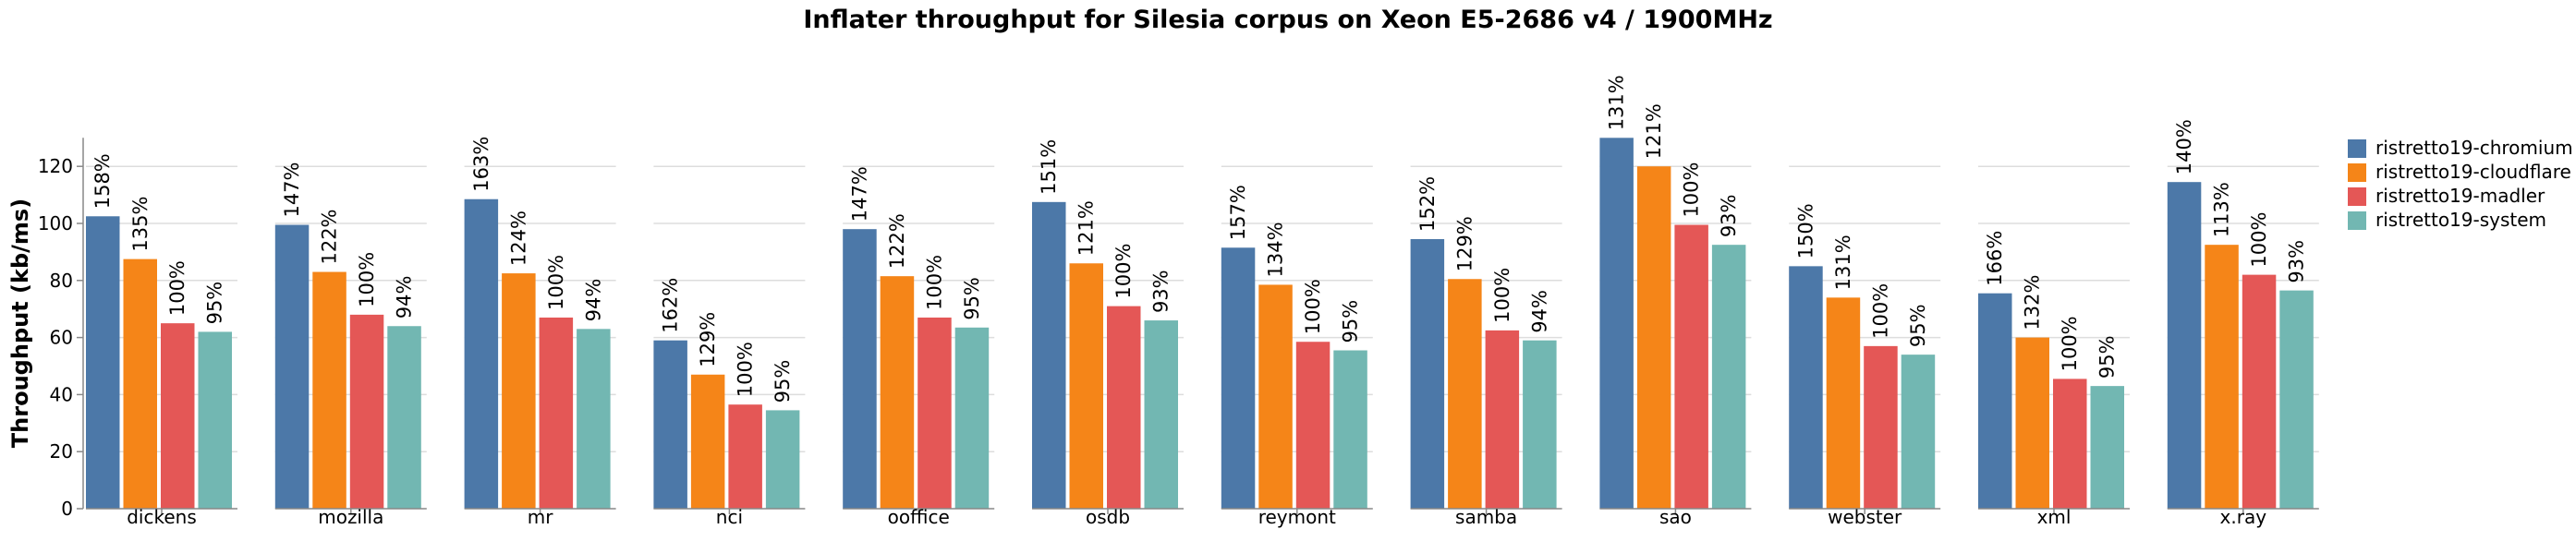 The height and width of the screenshot is (541, 2576). I want to click on category-label: reymont, so click(1297, 517).